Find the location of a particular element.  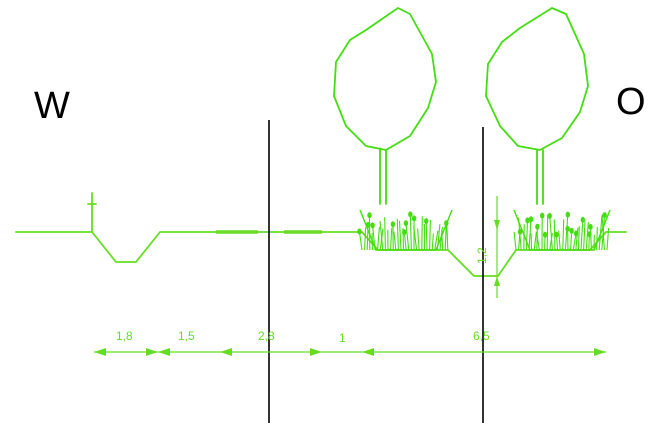

height-dimension: 1,2 is located at coordinates (487, 247).